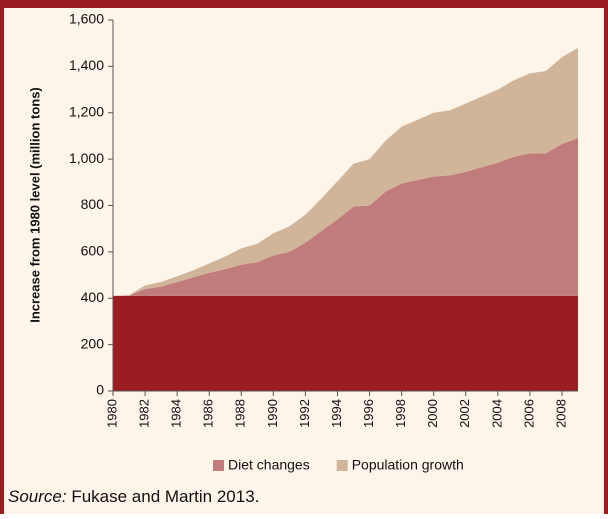 This screenshot has width=608, height=519. I want to click on source-label: Source:, so click(37, 496).